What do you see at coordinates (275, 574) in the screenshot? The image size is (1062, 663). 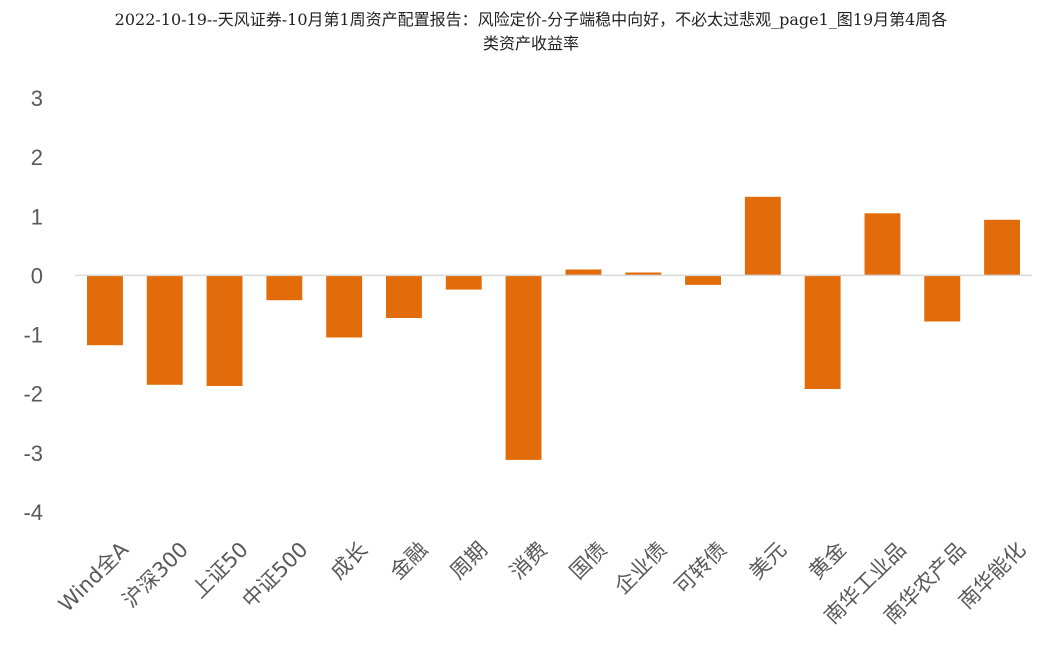 I see `x-tick-label: 中证500` at bounding box center [275, 574].